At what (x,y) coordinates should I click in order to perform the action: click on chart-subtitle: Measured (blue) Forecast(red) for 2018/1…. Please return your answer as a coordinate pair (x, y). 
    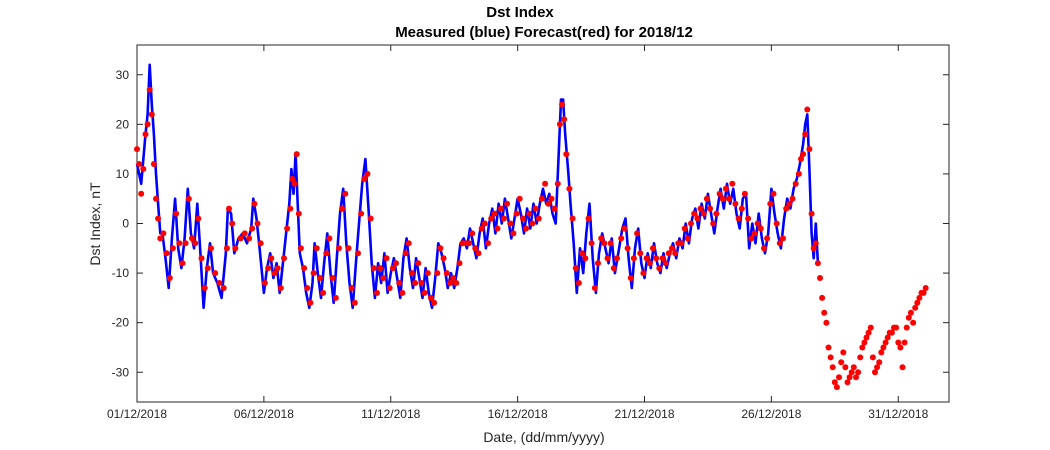
    Looking at the image, I should click on (544, 32).